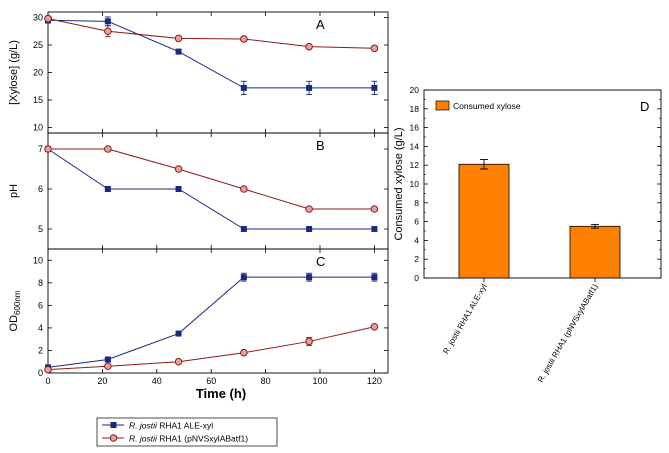  What do you see at coordinates (266, 381) in the screenshot?
I see `x-tick-label: 80` at bounding box center [266, 381].